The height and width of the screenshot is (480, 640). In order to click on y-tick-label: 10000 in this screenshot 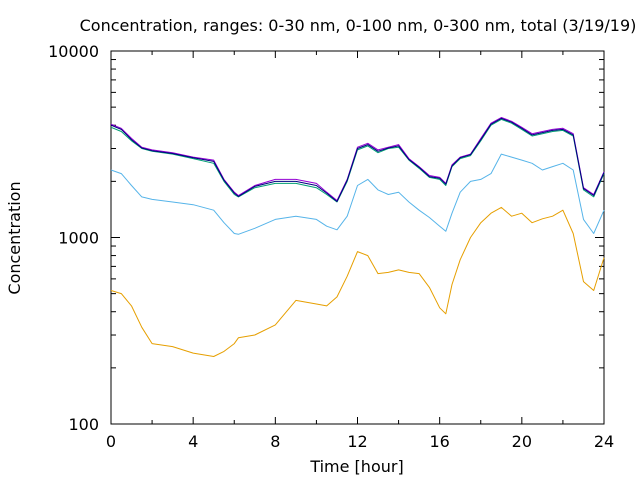, I will do `click(73, 51)`.